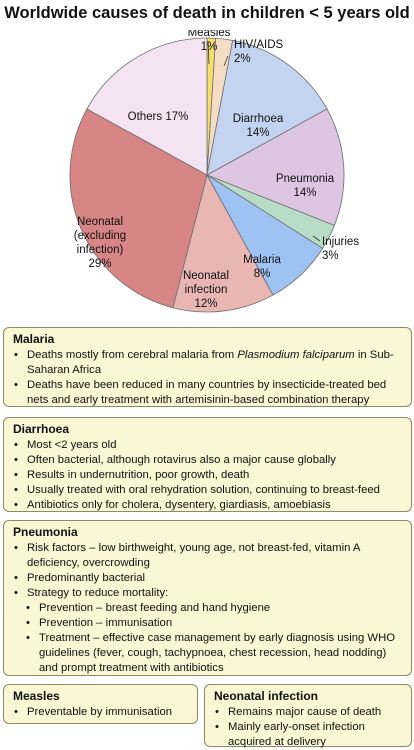 The width and height of the screenshot is (414, 750). What do you see at coordinates (340, 249) in the screenshot?
I see `slice-label-injuries: Injuries 3%` at bounding box center [340, 249].